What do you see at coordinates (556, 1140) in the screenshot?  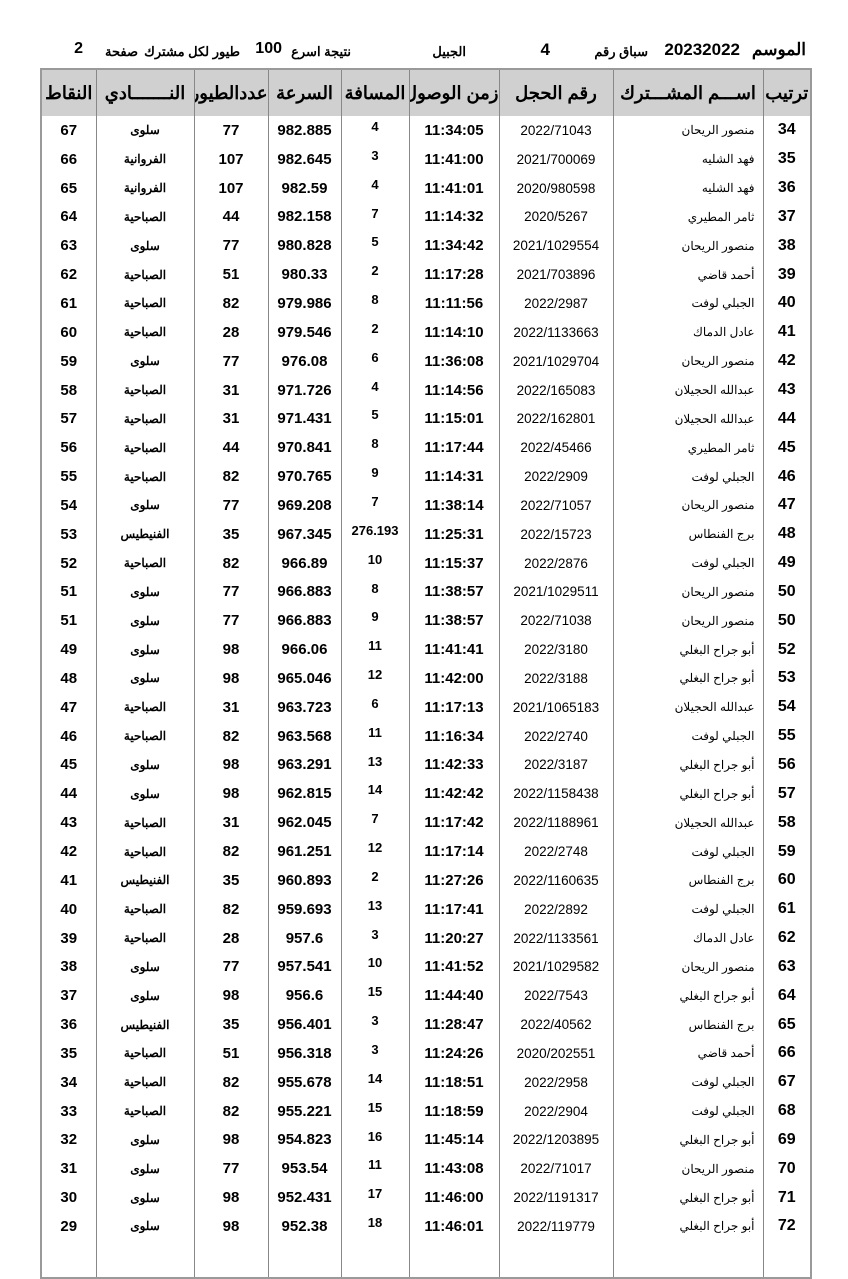 I see `ring-number-cell: 2022/1203895` at bounding box center [556, 1140].